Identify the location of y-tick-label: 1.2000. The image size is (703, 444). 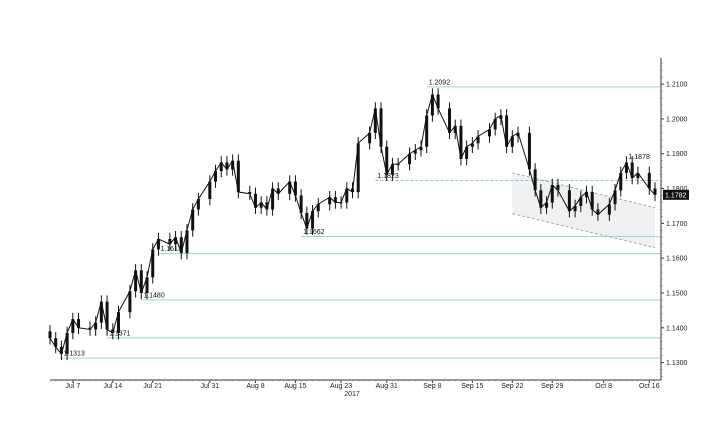
(677, 119).